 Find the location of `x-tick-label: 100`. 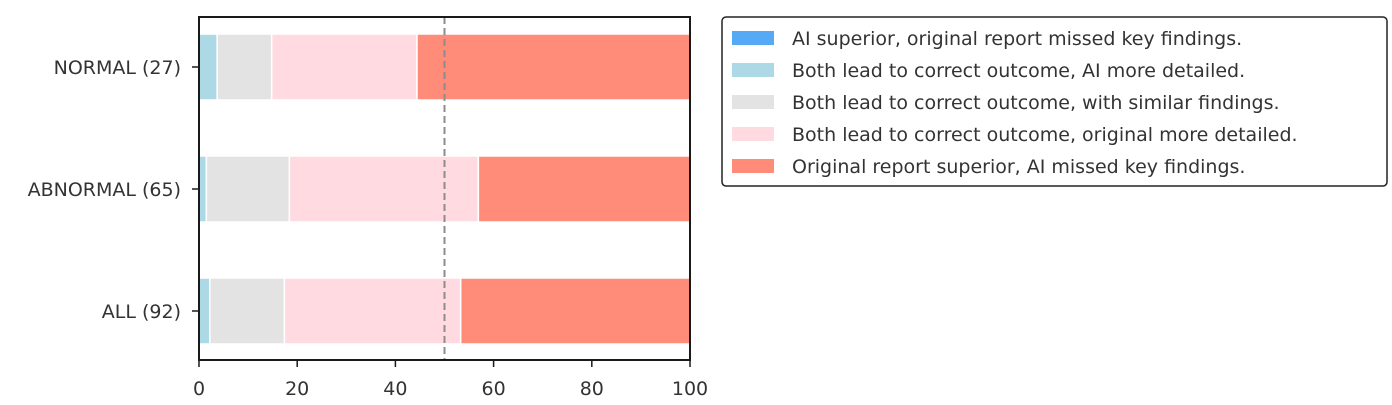

x-tick-label: 100 is located at coordinates (690, 389).